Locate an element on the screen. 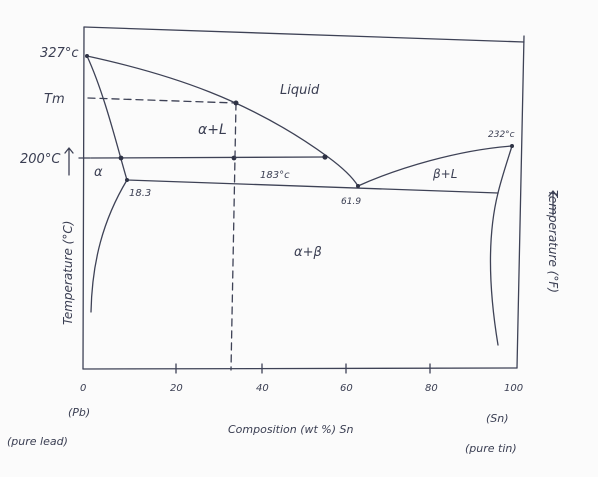 Image resolution: width=598 pixels, height=477 pixels. liquidus-alpha is located at coordinates (222, 121).